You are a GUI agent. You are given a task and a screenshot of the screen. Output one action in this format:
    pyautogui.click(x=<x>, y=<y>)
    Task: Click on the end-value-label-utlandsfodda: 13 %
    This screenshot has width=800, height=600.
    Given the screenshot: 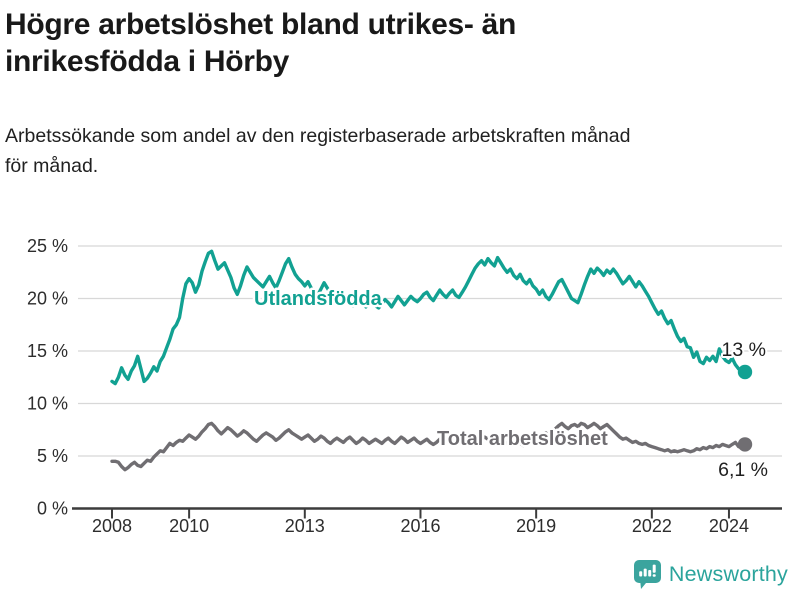 What is the action you would take?
    pyautogui.click(x=744, y=350)
    